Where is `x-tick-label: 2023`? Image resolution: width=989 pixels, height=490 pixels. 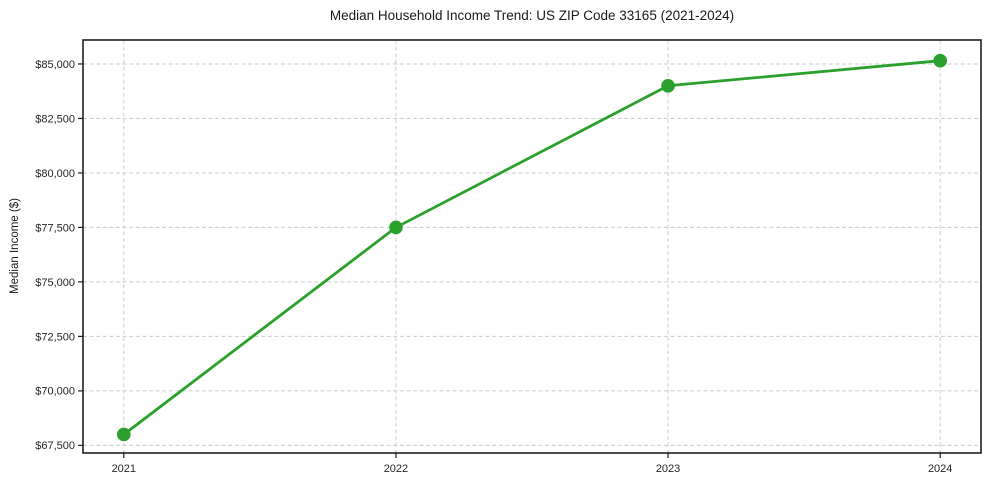
x-tick-label: 2023 is located at coordinates (668, 469).